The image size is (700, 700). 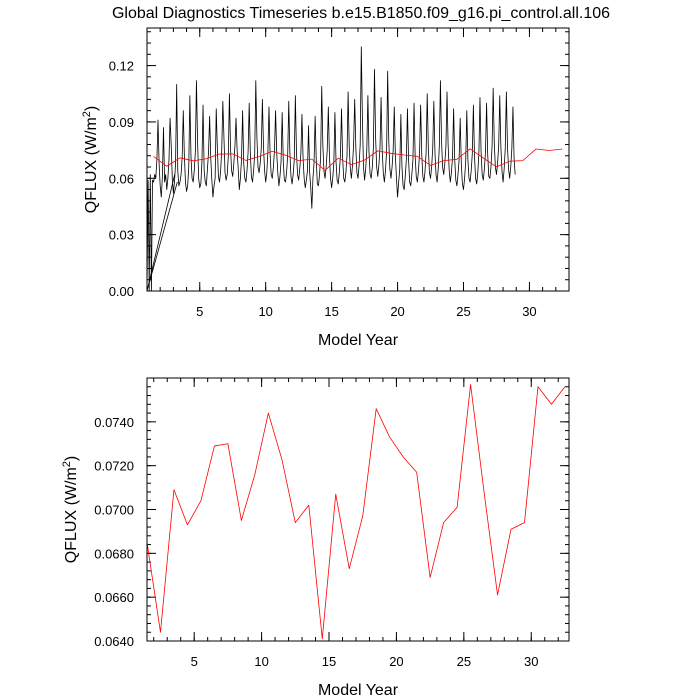 What do you see at coordinates (162, 232) in the screenshot?
I see `series-line-monthly-startup` at bounding box center [162, 232].